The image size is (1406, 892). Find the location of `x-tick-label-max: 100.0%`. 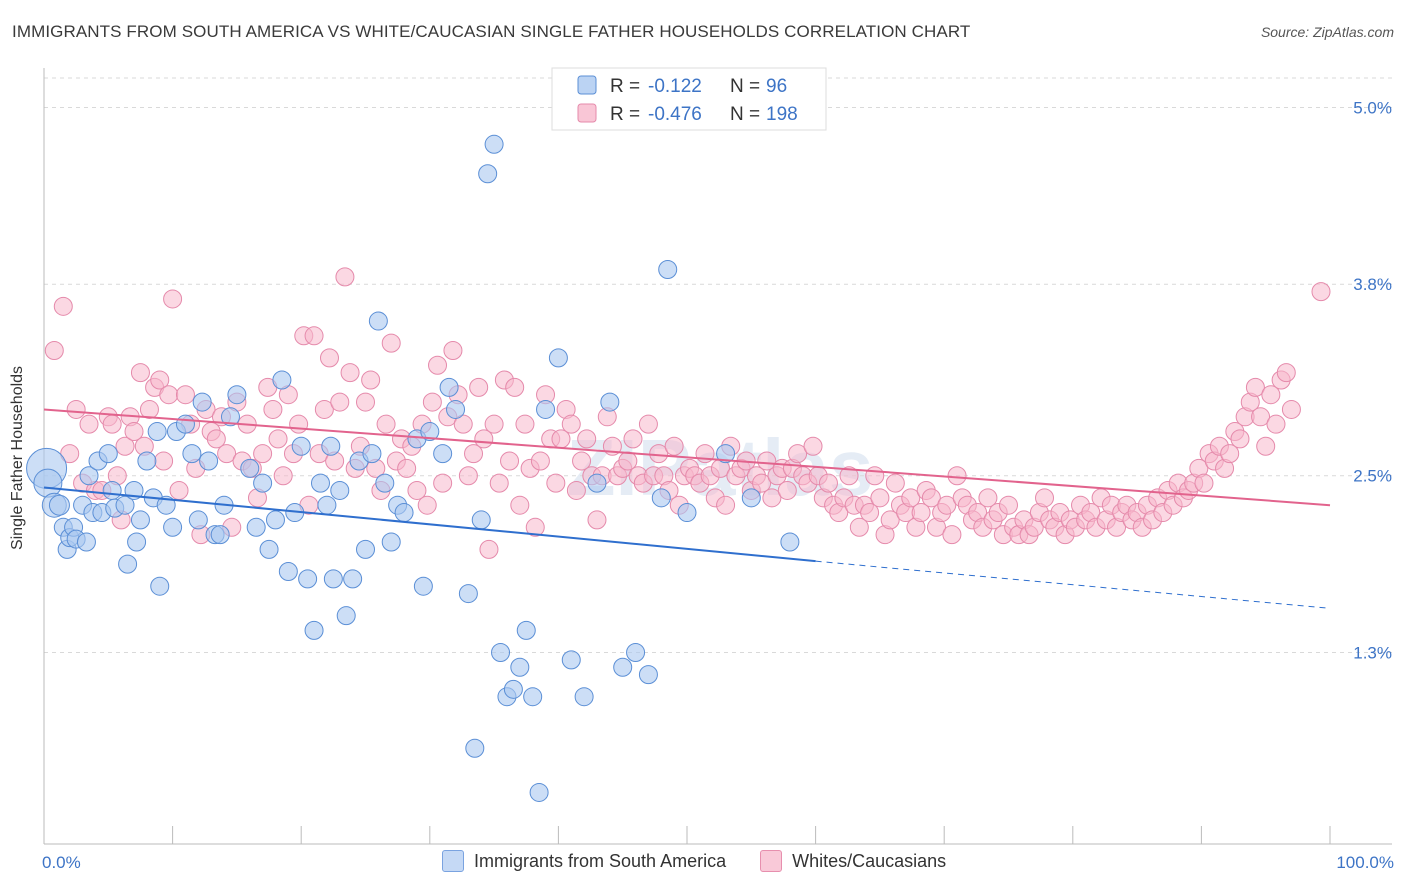

x-tick-label-max: 100.0% is located at coordinates (1365, 862).